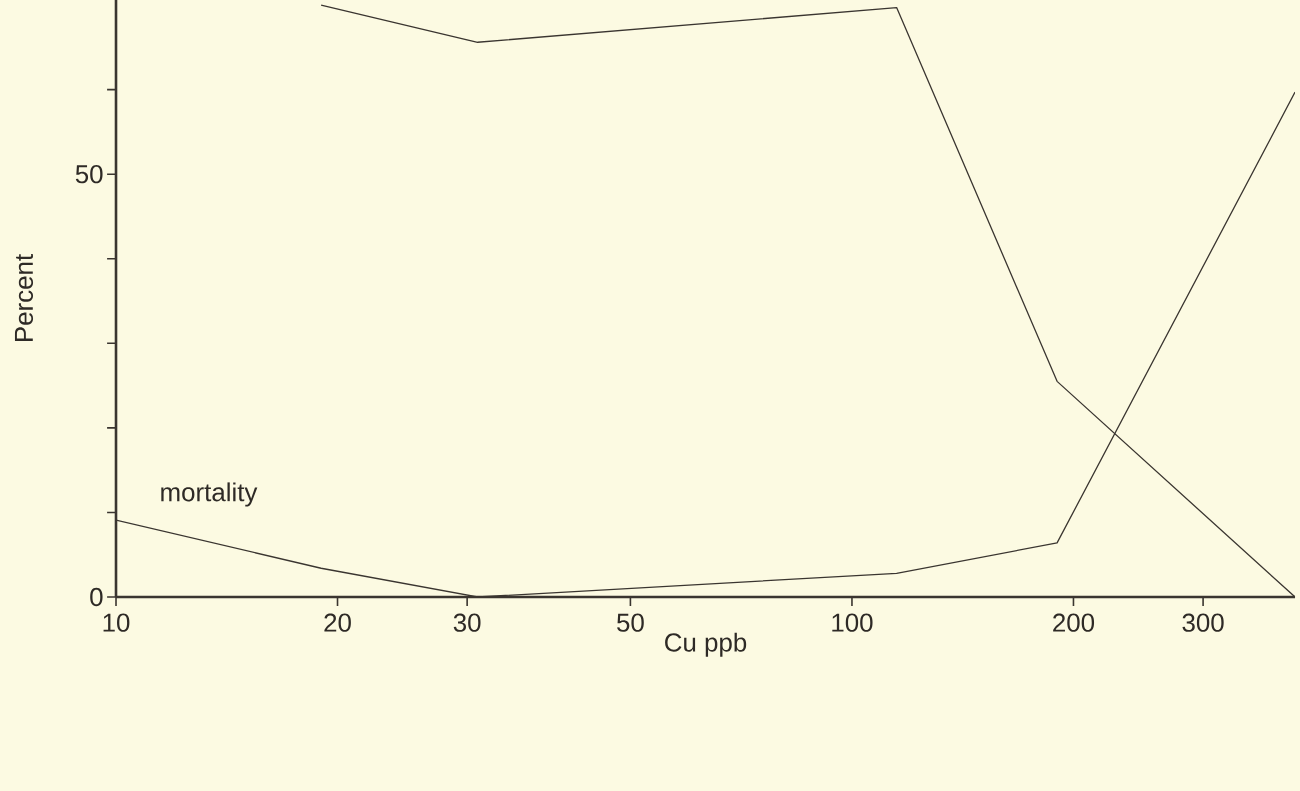  What do you see at coordinates (1203, 622) in the screenshot?
I see `x-tick-label: 300` at bounding box center [1203, 622].